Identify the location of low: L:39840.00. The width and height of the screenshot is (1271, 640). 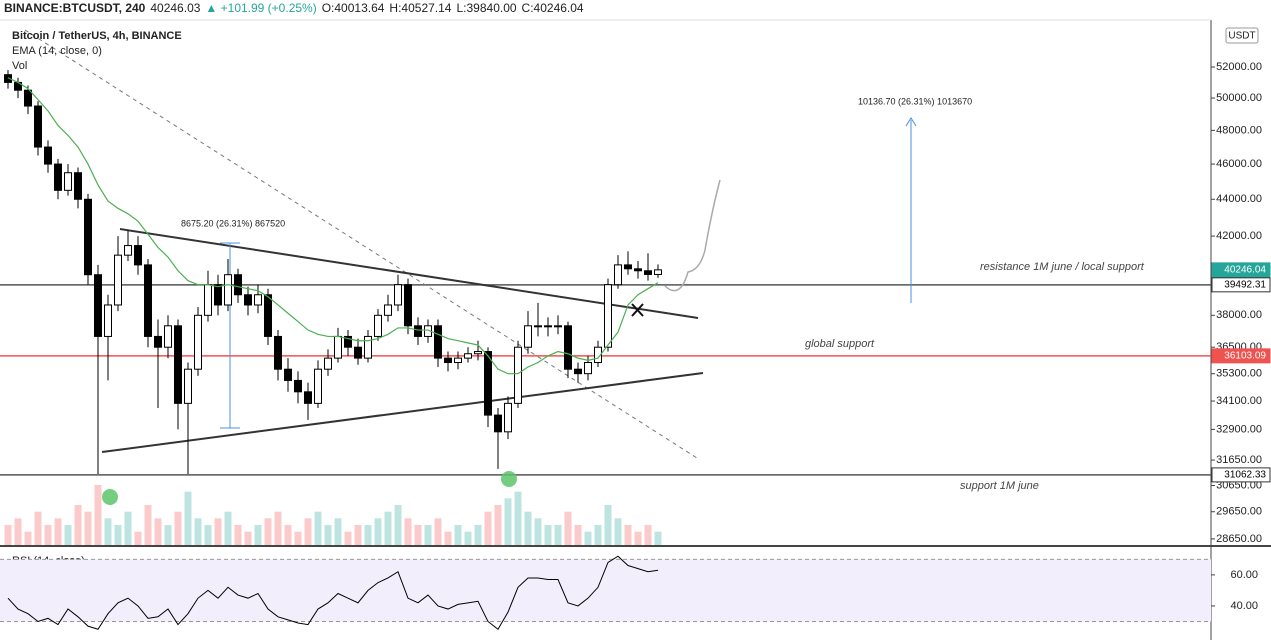
(486, 8).